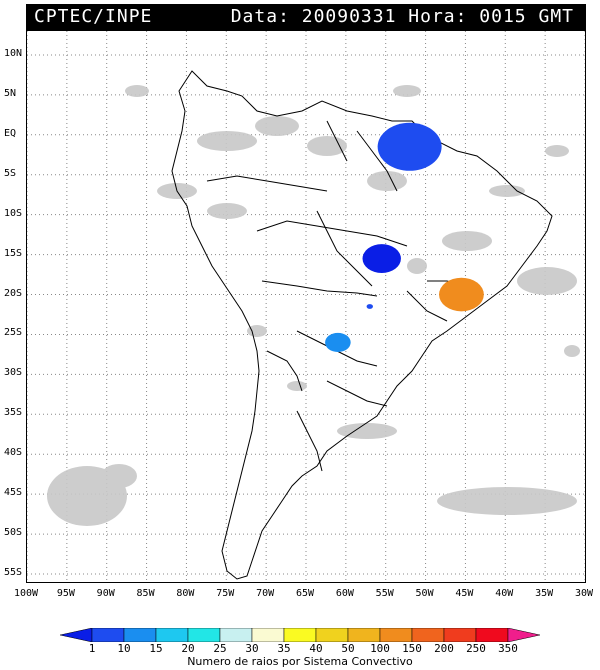  What do you see at coordinates (13, 293) in the screenshot?
I see `lat-tick-label: 20S` at bounding box center [13, 293].